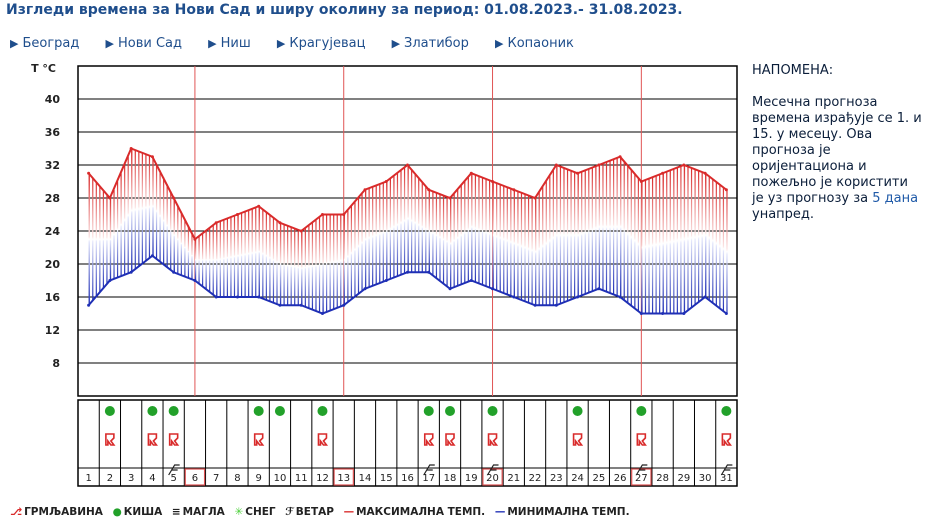 Image resolution: width=930 pixels, height=525 pixels. What do you see at coordinates (492, 478) in the screenshot?
I see `day-number: 20` at bounding box center [492, 478].